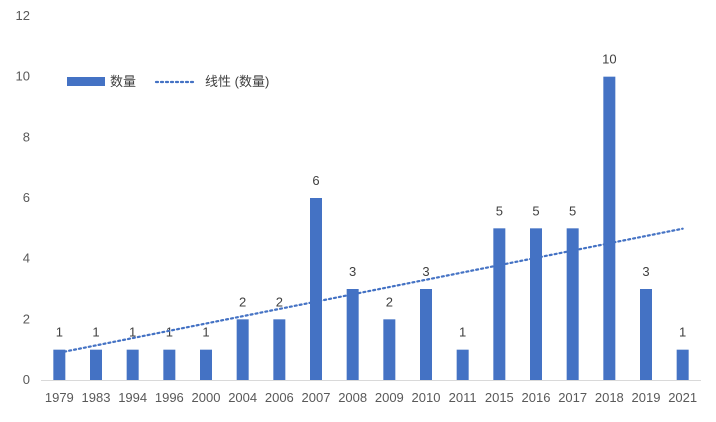 The width and height of the screenshot is (716, 422). I want to click on x-tick-label: 2010, so click(426, 397).